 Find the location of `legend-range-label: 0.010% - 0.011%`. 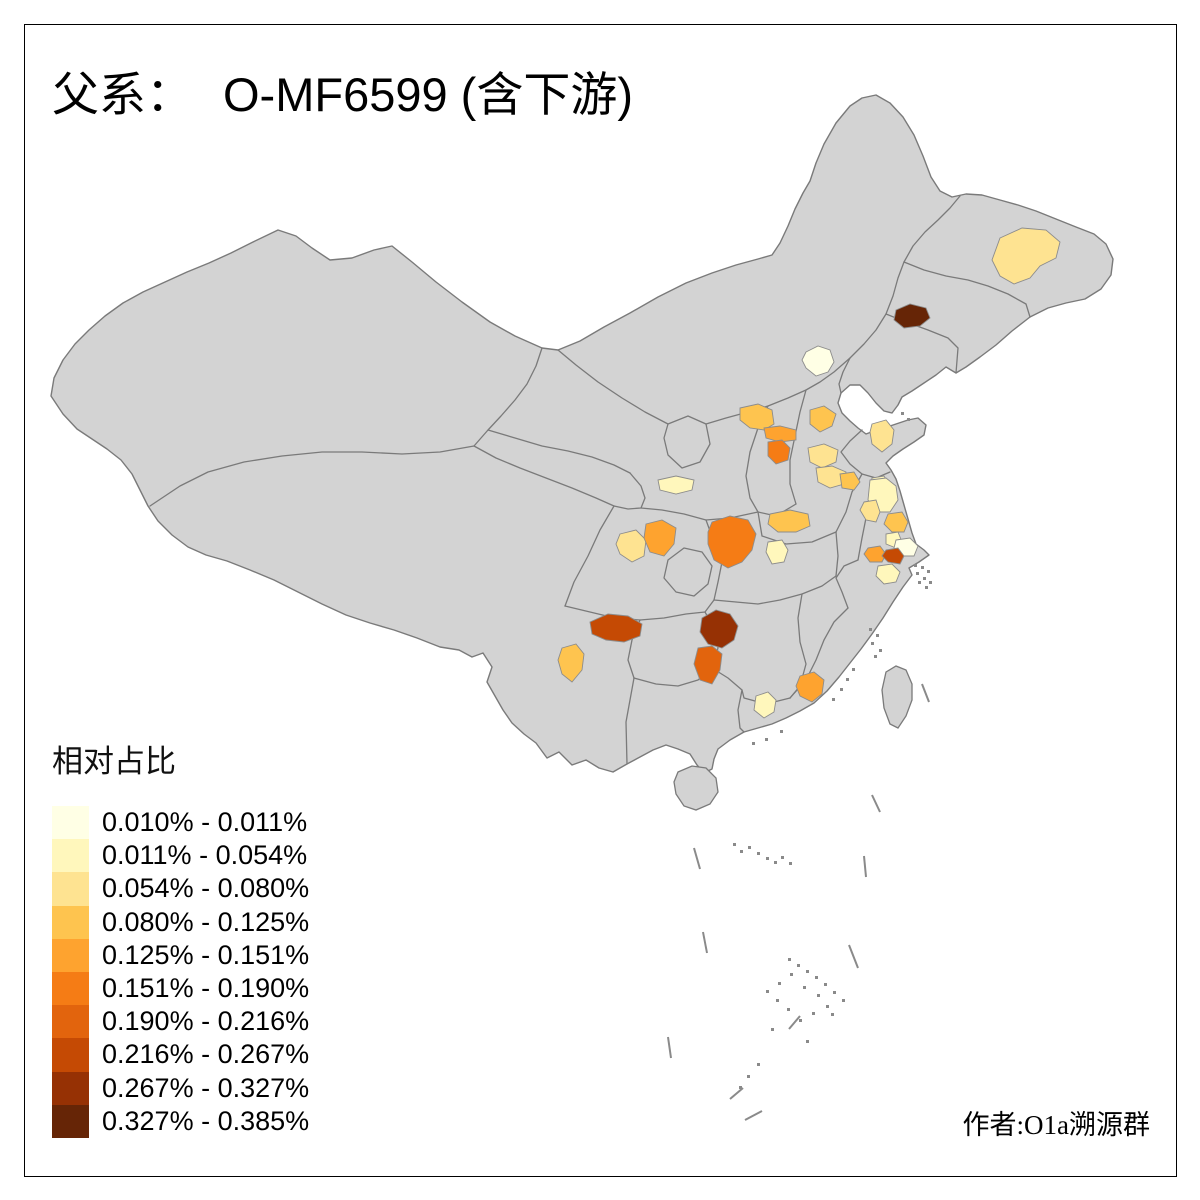

legend-range-label: 0.010% - 0.011% is located at coordinates (205, 822).